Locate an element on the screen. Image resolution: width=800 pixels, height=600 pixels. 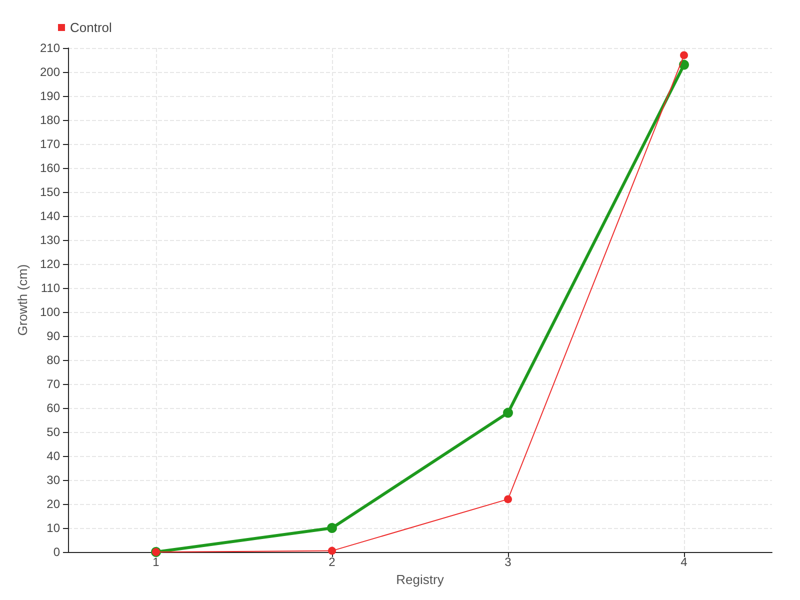
y-tick-label: 190 is located at coordinates (50, 96).